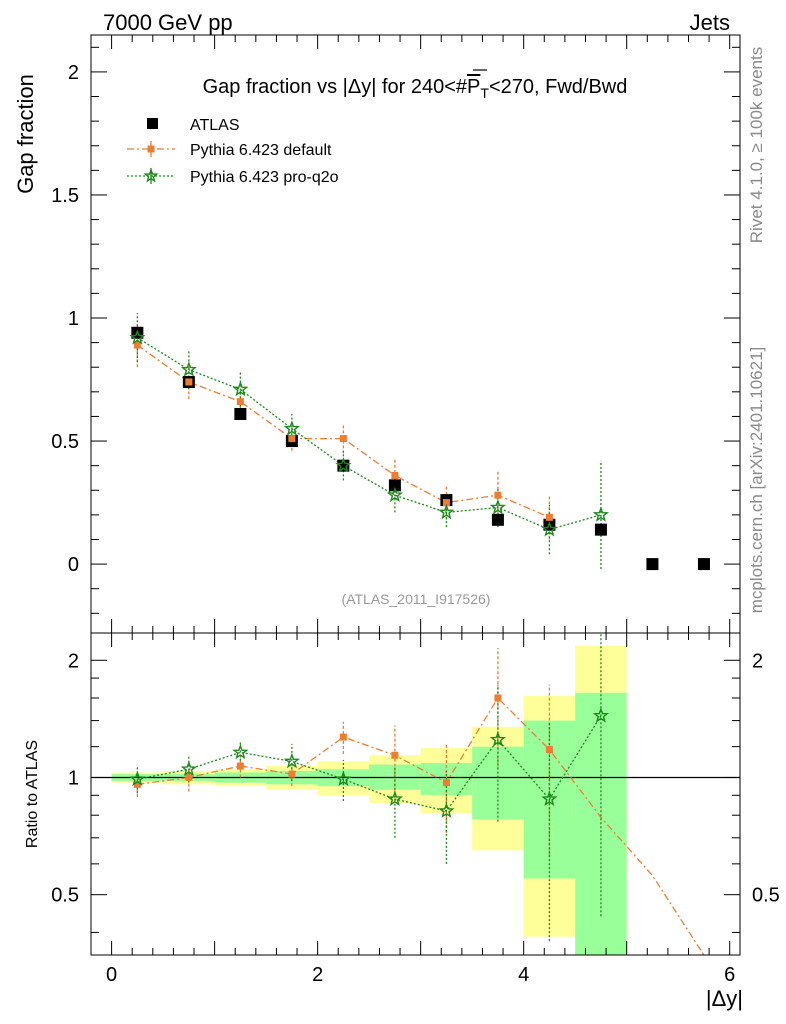  Describe the element at coordinates (73, 565) in the screenshot. I see `main-ytick-label: 0` at that location.